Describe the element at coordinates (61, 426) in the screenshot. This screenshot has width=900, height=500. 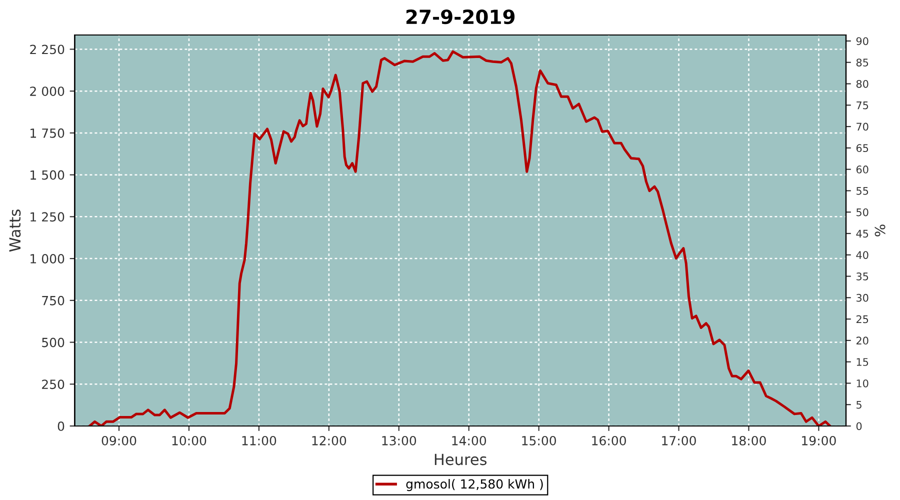
I see `y-tick-label: 0` at that location.